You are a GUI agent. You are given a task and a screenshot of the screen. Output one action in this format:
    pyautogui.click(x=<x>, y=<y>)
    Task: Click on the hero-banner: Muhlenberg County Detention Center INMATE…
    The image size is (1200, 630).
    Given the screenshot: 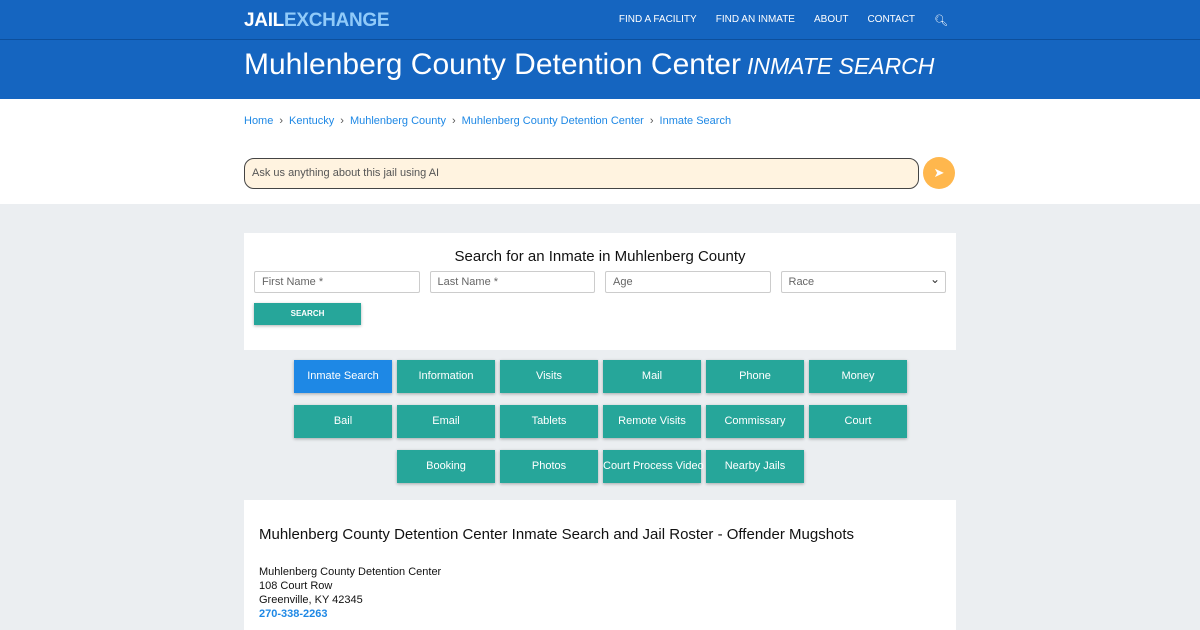 What is the action you would take?
    pyautogui.click(x=600, y=69)
    